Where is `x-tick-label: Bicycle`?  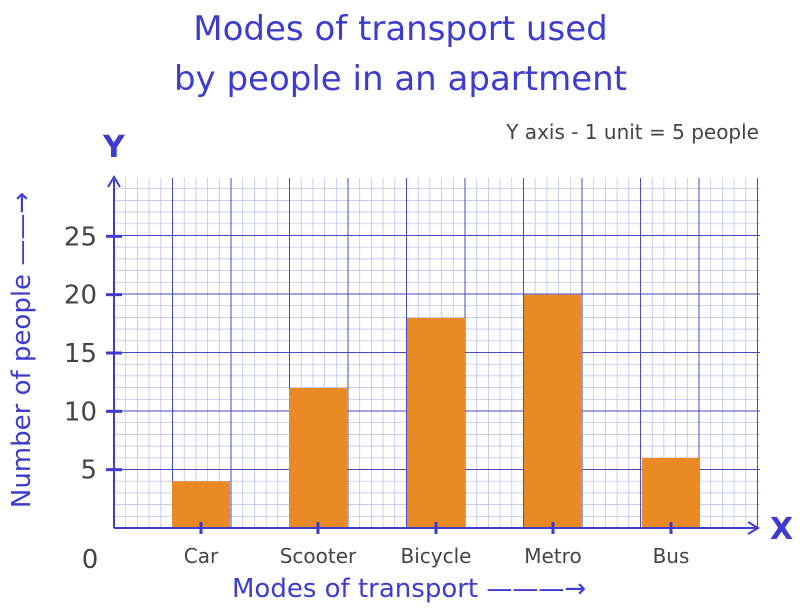
x-tick-label: Bicycle is located at coordinates (436, 556).